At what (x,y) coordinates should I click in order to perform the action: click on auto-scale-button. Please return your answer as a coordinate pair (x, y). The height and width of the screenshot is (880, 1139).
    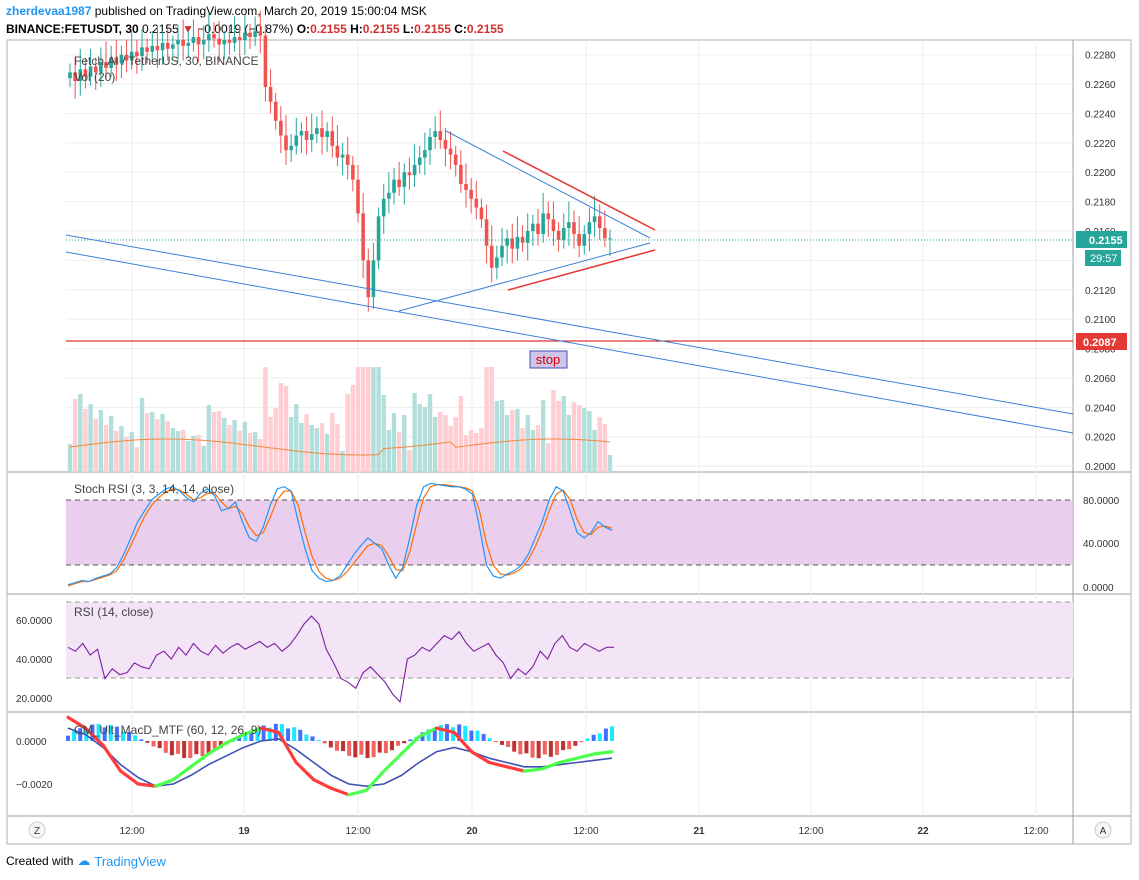
    Looking at the image, I should click on (1103, 830).